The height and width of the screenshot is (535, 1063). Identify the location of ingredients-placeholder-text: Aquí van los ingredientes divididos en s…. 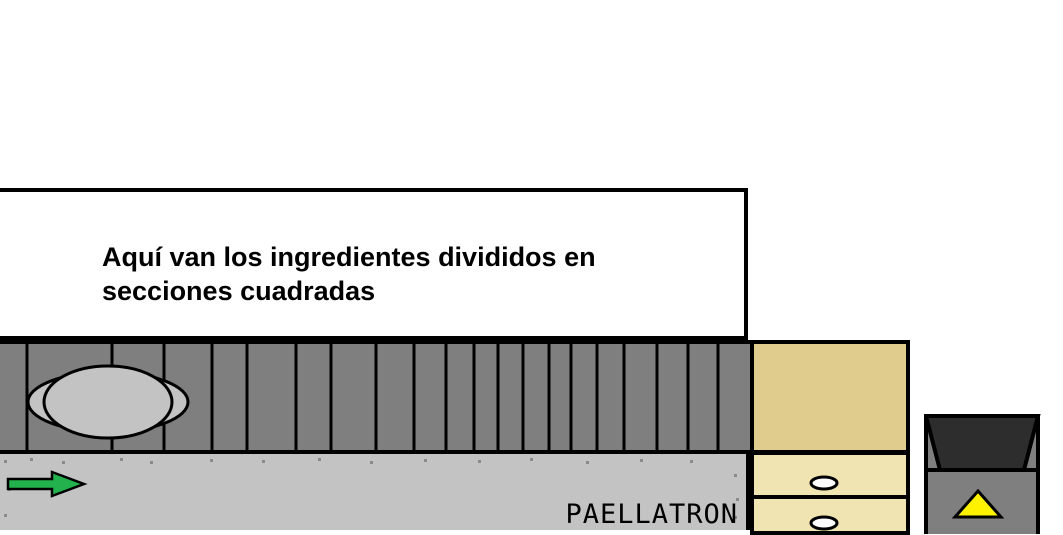
(349, 274).